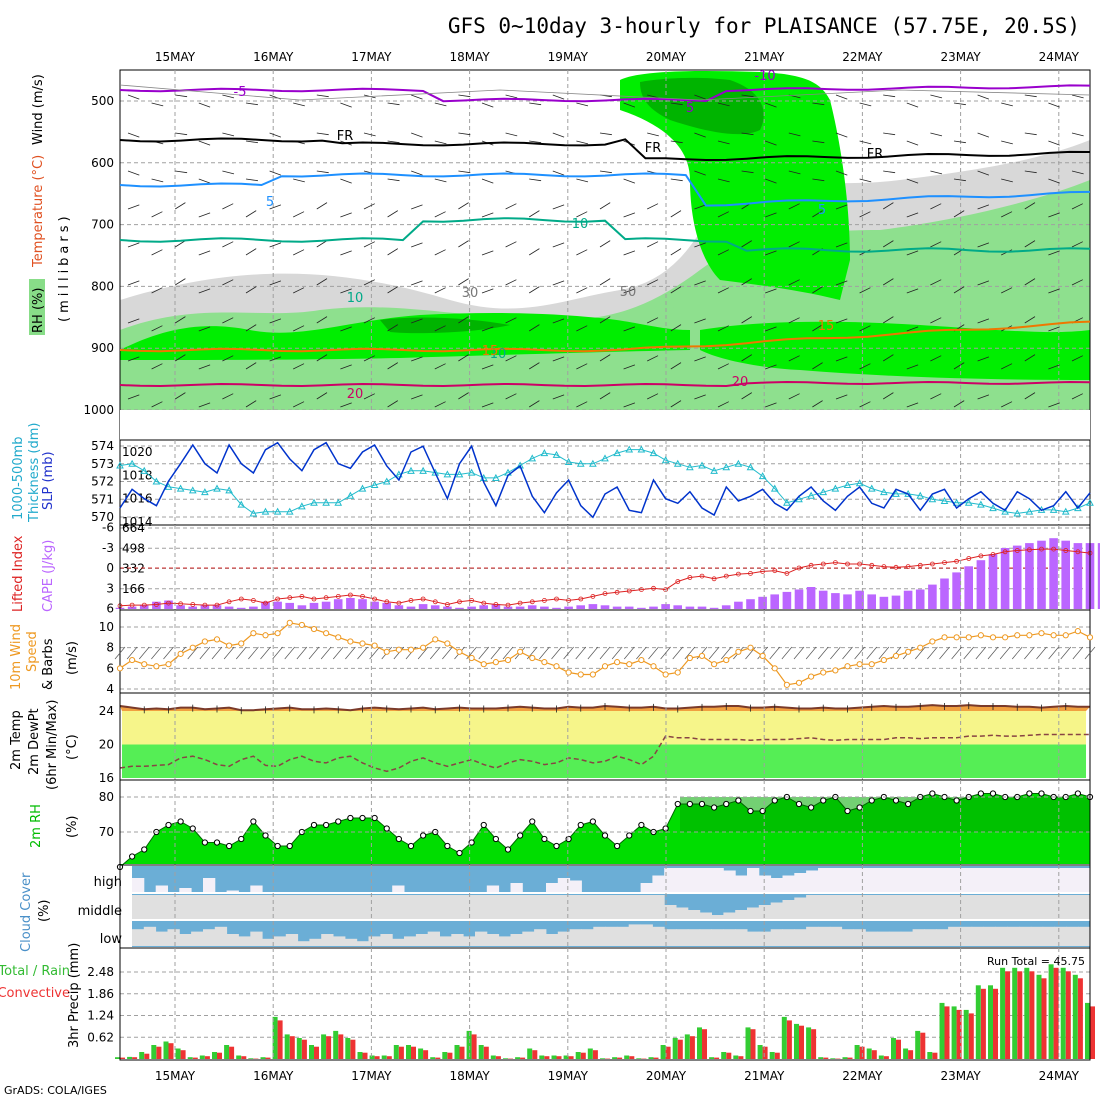 Image resolution: width=1100 pixels, height=1100 pixels. What do you see at coordinates (38, 310) in the screenshot?
I see `upper-rh-label: RH (%)` at bounding box center [38, 310].